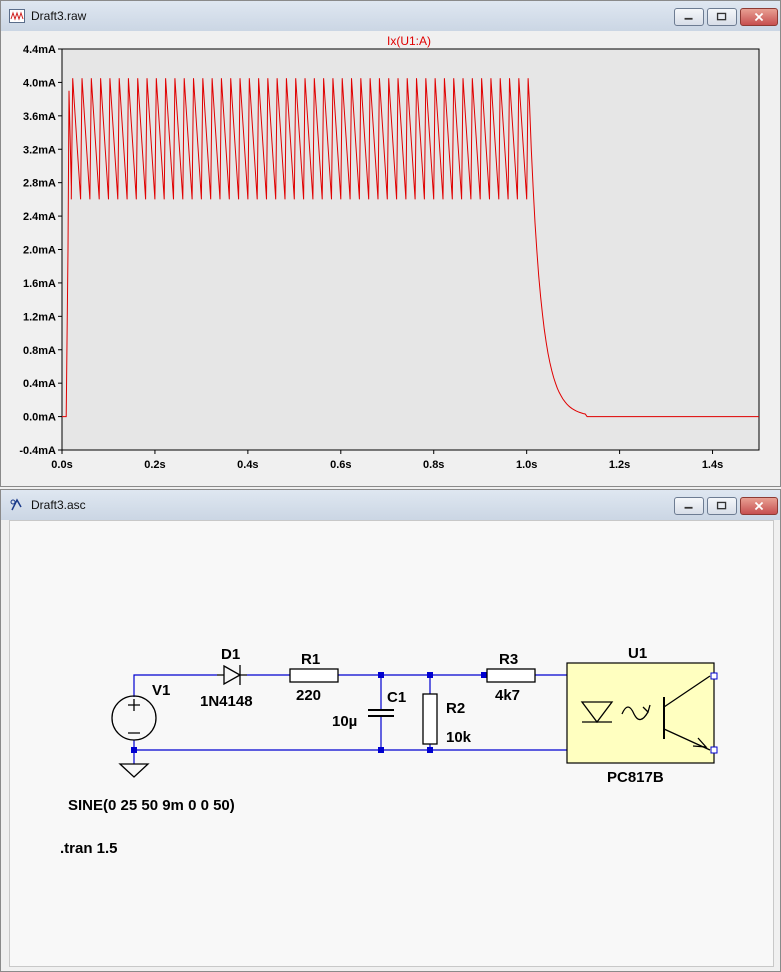 Image resolution: width=781 pixels, height=972 pixels. Describe the element at coordinates (340, 465) in the screenshot. I see `x-tick-label: 0.6s` at that location.